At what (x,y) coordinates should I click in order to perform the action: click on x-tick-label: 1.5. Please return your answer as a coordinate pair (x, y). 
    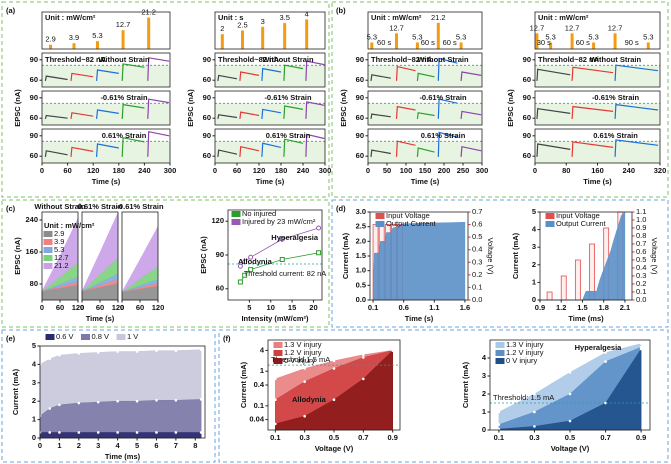
    Looking at the image, I should click on (582, 307).